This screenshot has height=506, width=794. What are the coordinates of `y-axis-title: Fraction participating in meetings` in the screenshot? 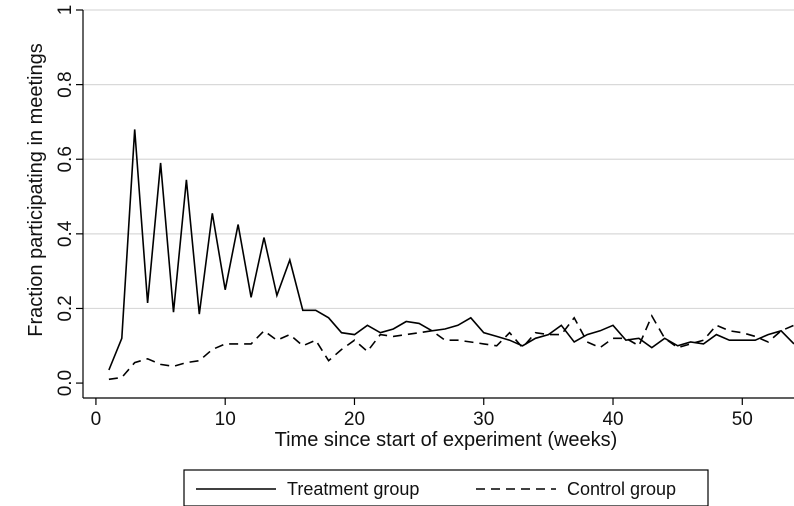 It's located at (36, 189).